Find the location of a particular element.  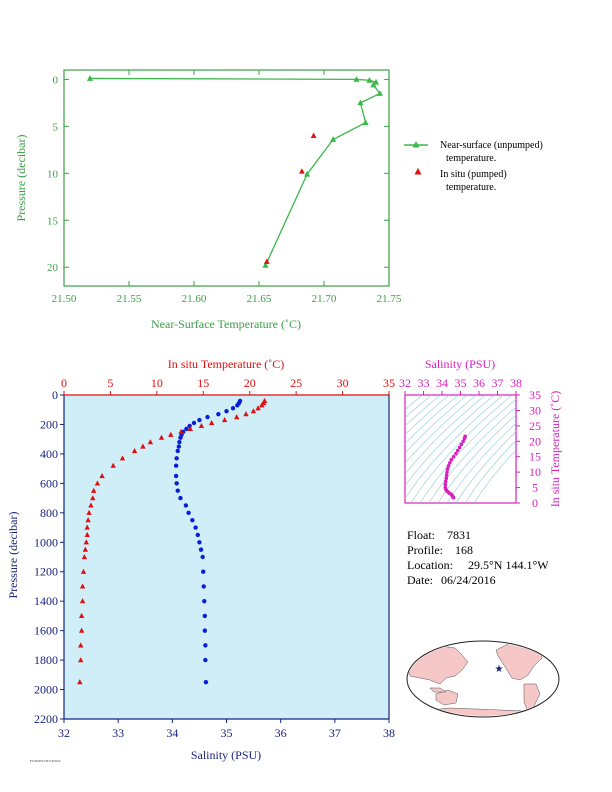

sal-tick-label: 33 is located at coordinates (118, 733).